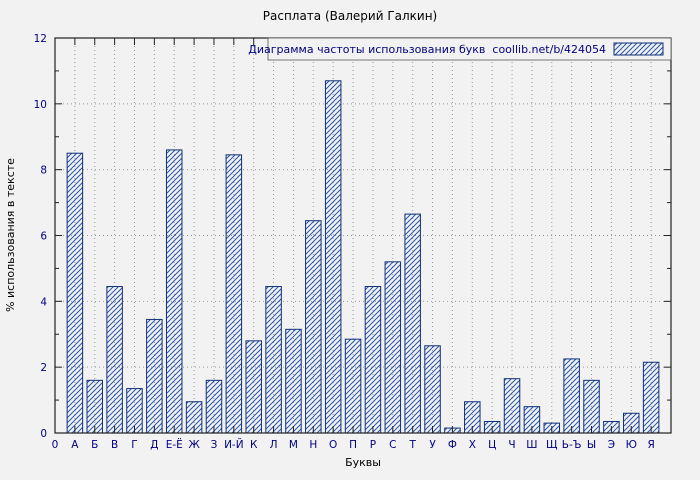 This screenshot has width=700, height=480. I want to click on y-tick-label: 6, so click(43, 237).